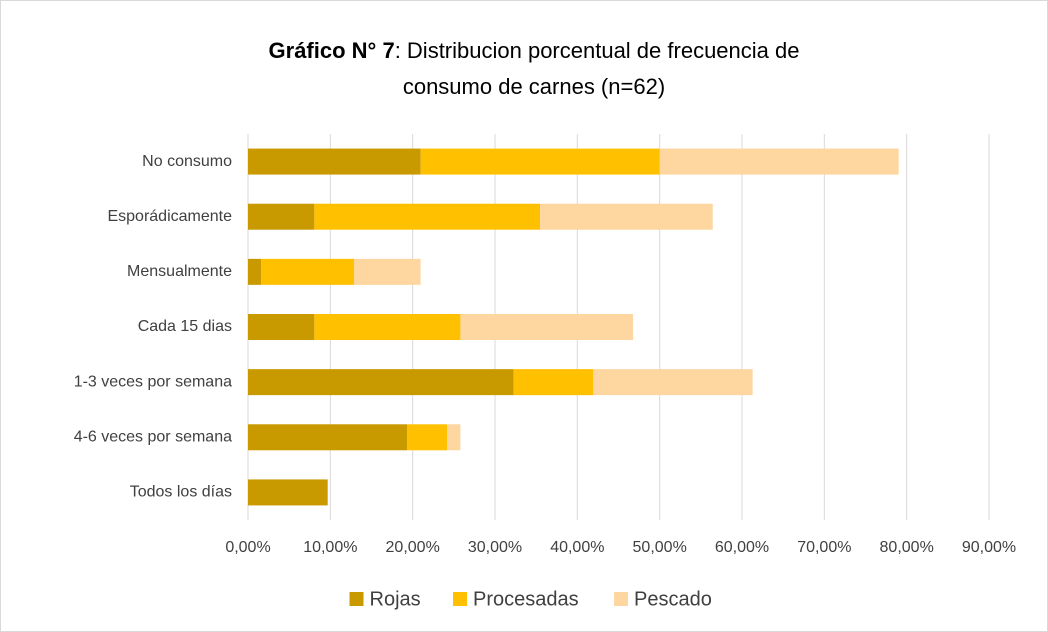 This screenshot has width=1048, height=632. I want to click on x-tick-label: 0,00%, so click(247, 547).